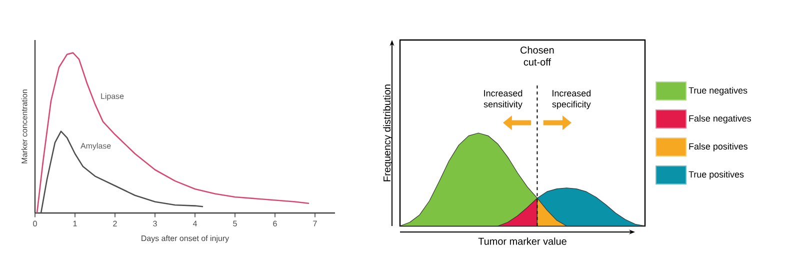 The image size is (800, 275). What do you see at coordinates (720, 119) in the screenshot?
I see `legend-label: False negatives` at bounding box center [720, 119].